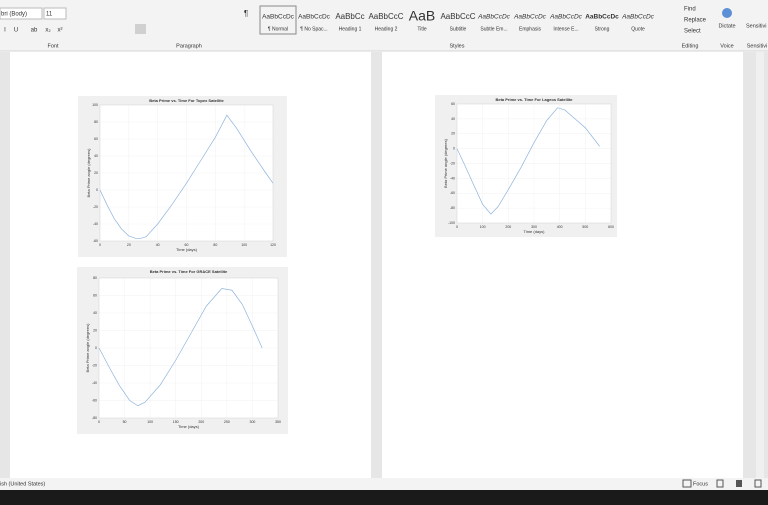 The image size is (768, 505). What do you see at coordinates (757, 46) in the screenshot?
I see `group-label: Sensitivi` at bounding box center [757, 46].